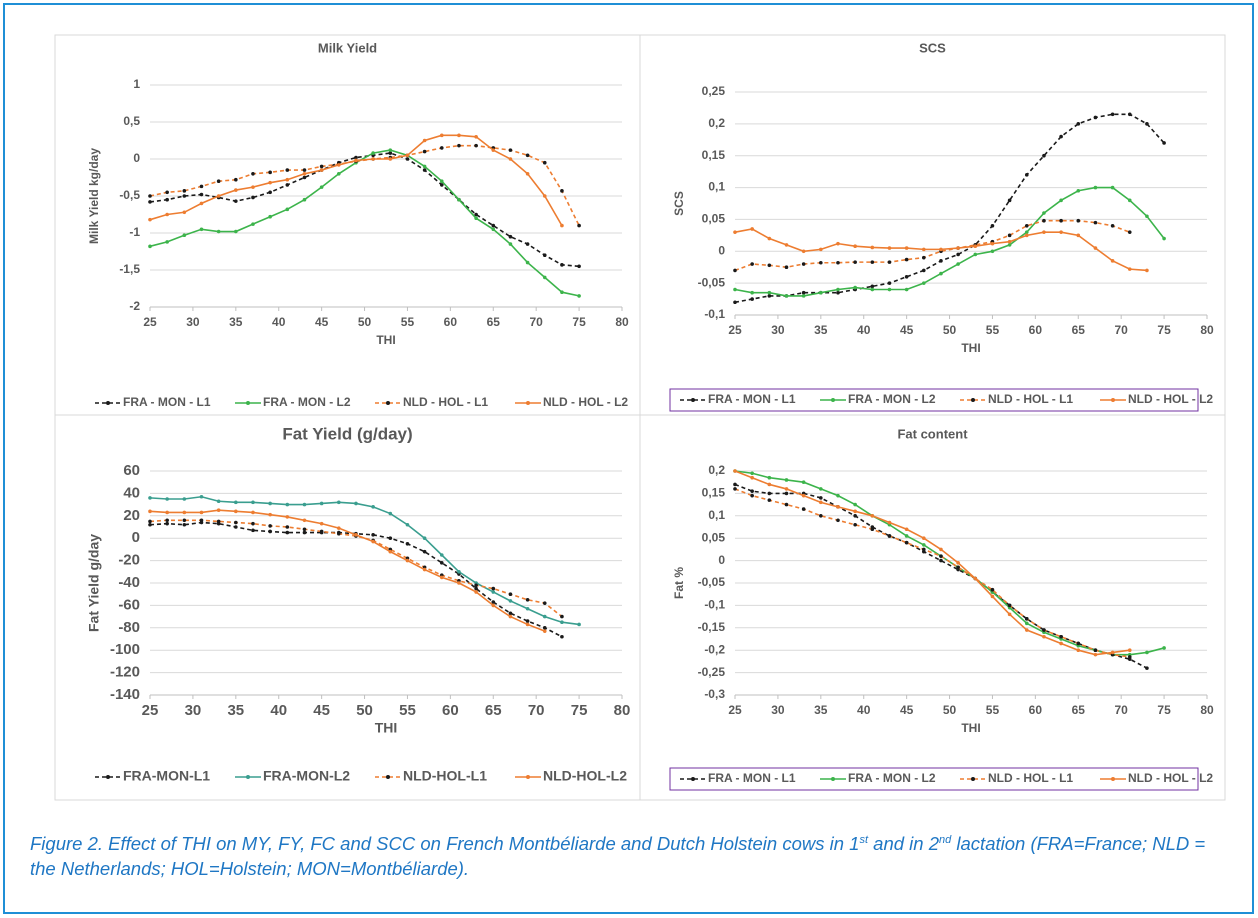  I want to click on caption-text: and in 2, so click(904, 844).